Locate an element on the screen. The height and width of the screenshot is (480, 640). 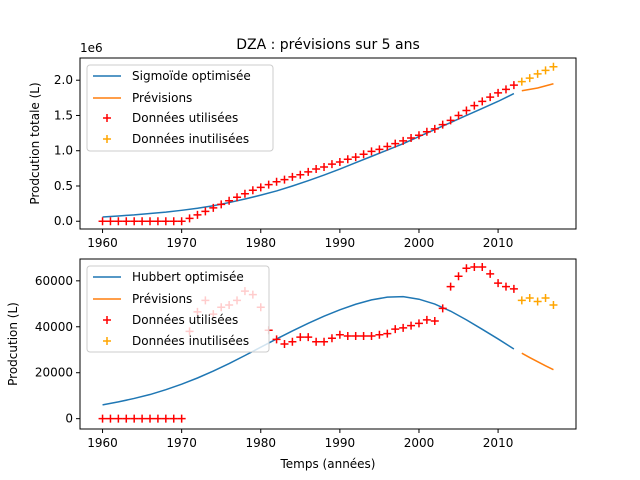
top-x-tick-label: 1980 is located at coordinates (260, 243).